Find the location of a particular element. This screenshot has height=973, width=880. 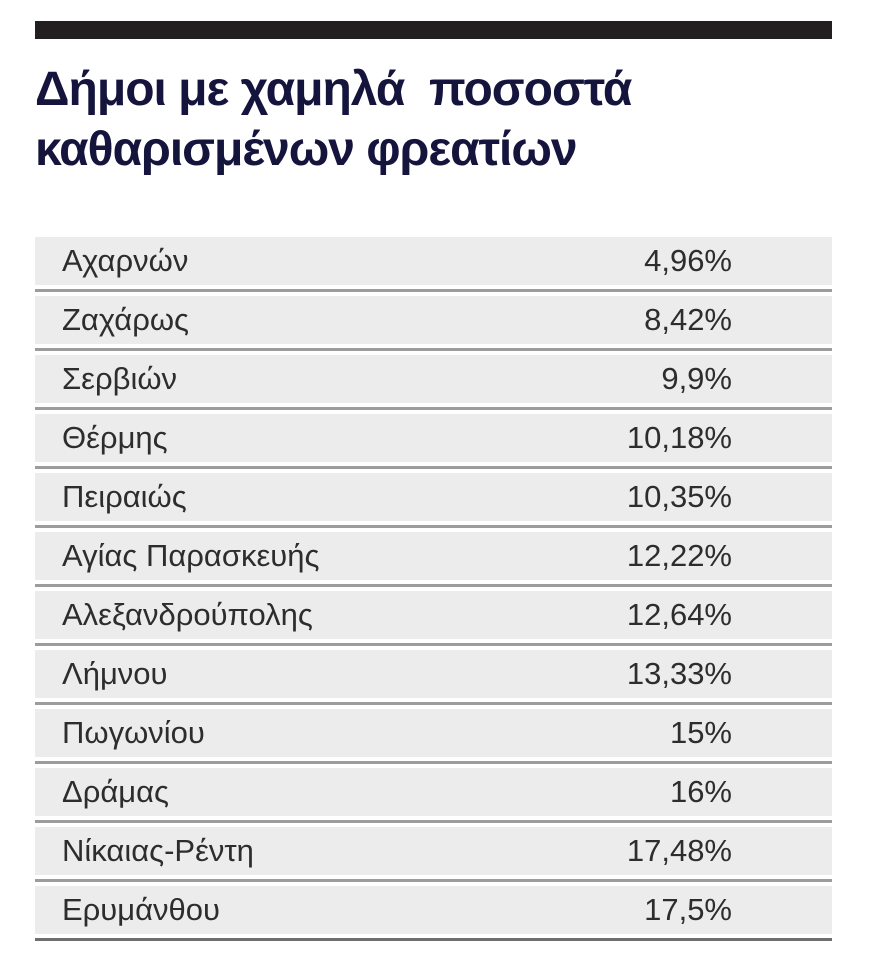

table-row-unit: Ζαχάρως 8,42% is located at coordinates (433, 325).